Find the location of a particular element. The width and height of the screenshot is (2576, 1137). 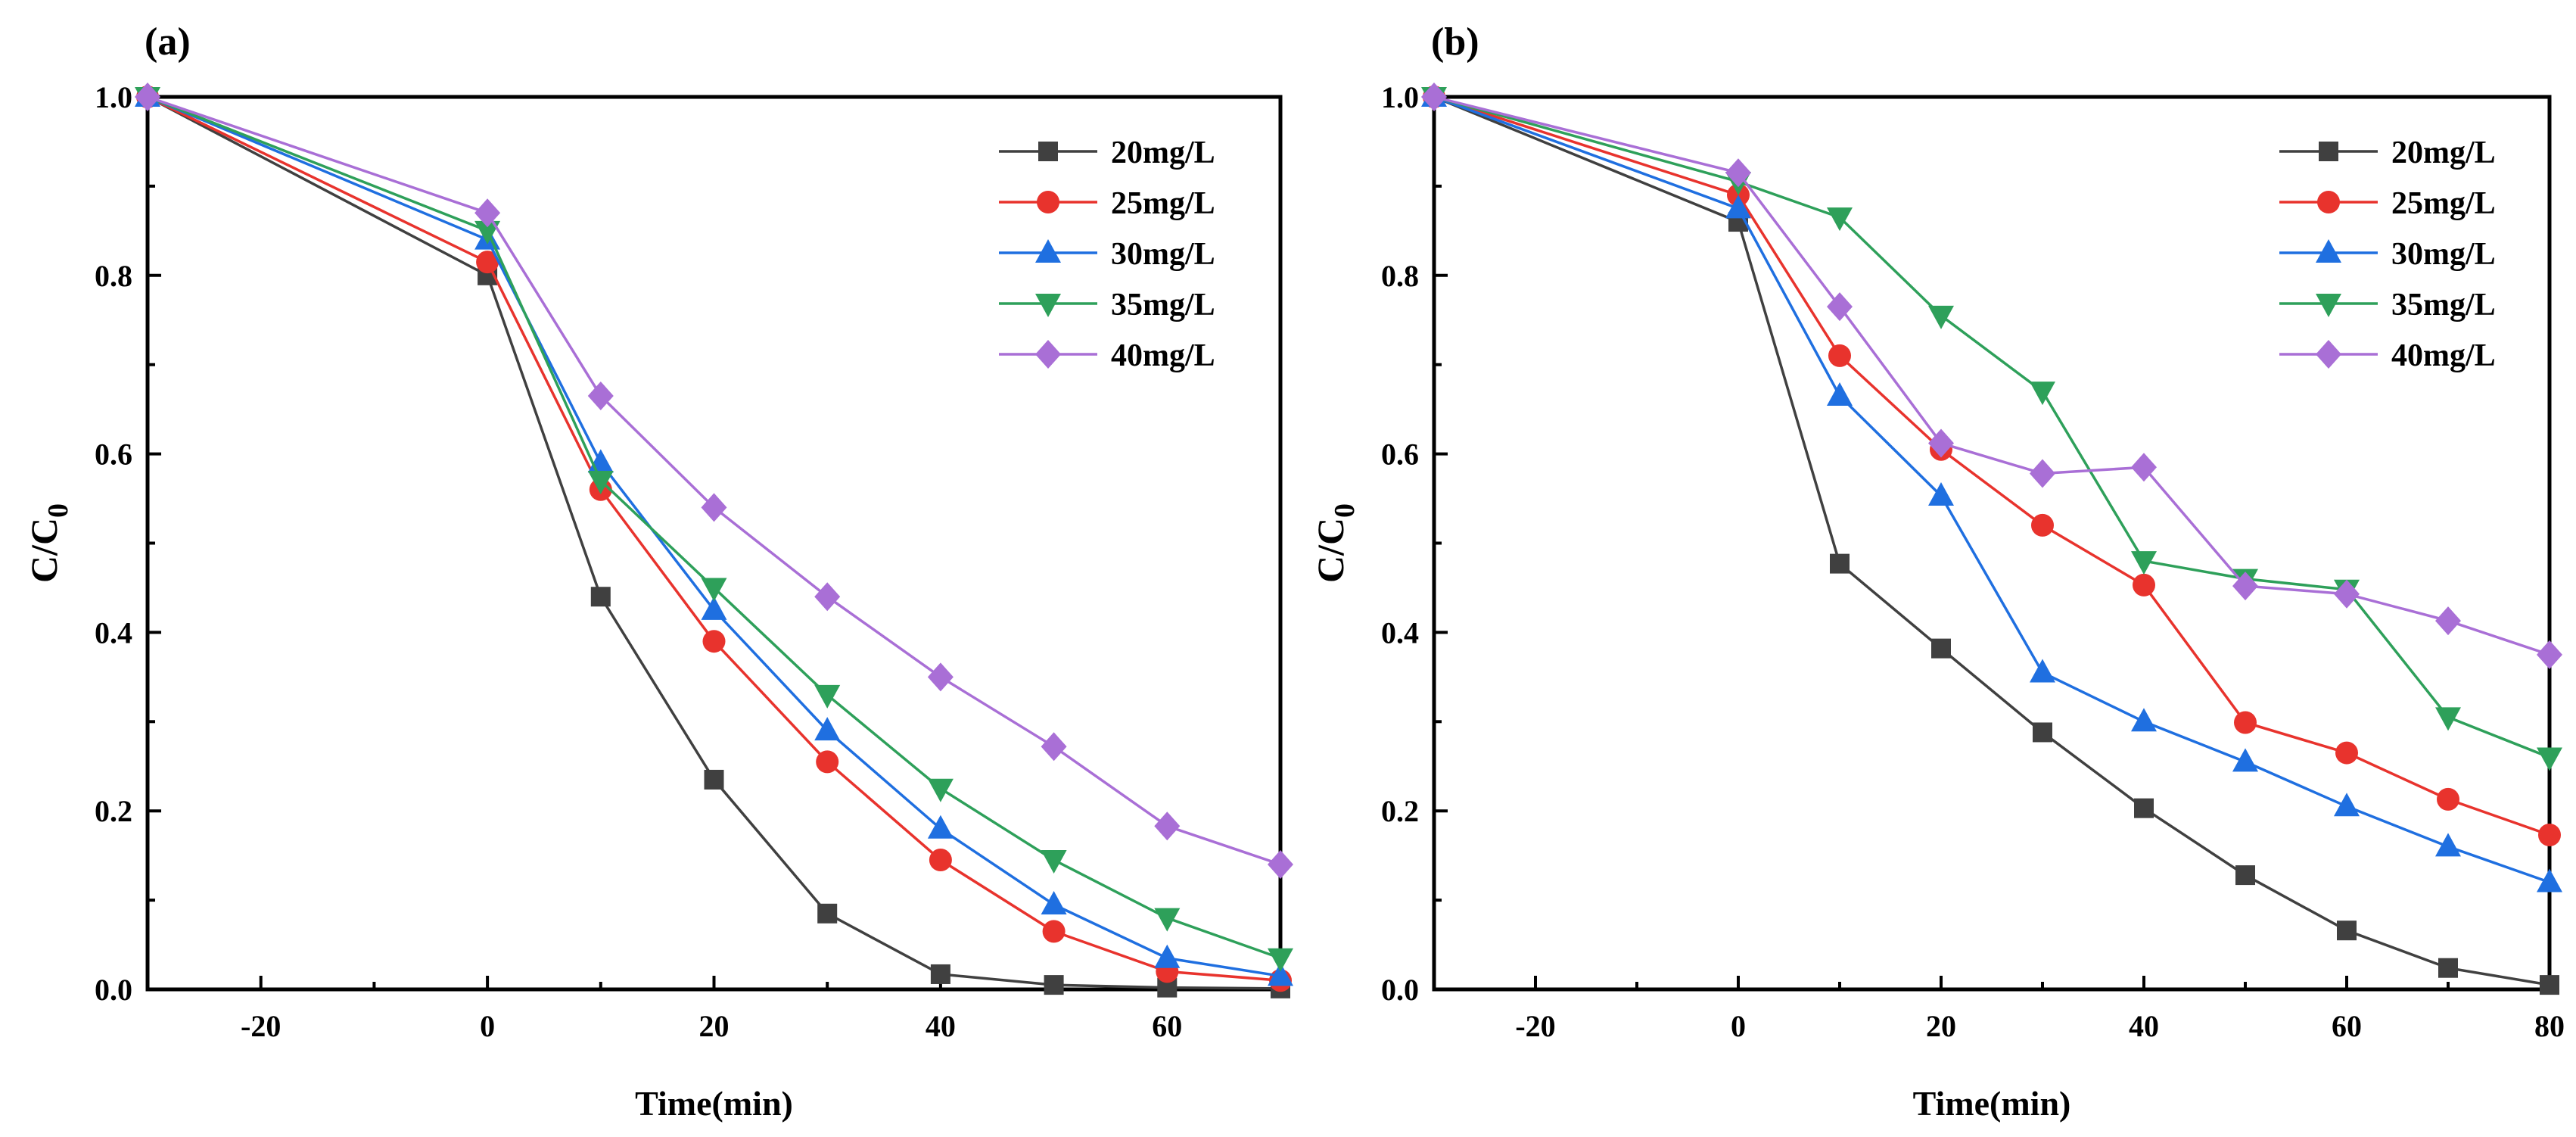

y-tick-label: 0.4 is located at coordinates (114, 632).